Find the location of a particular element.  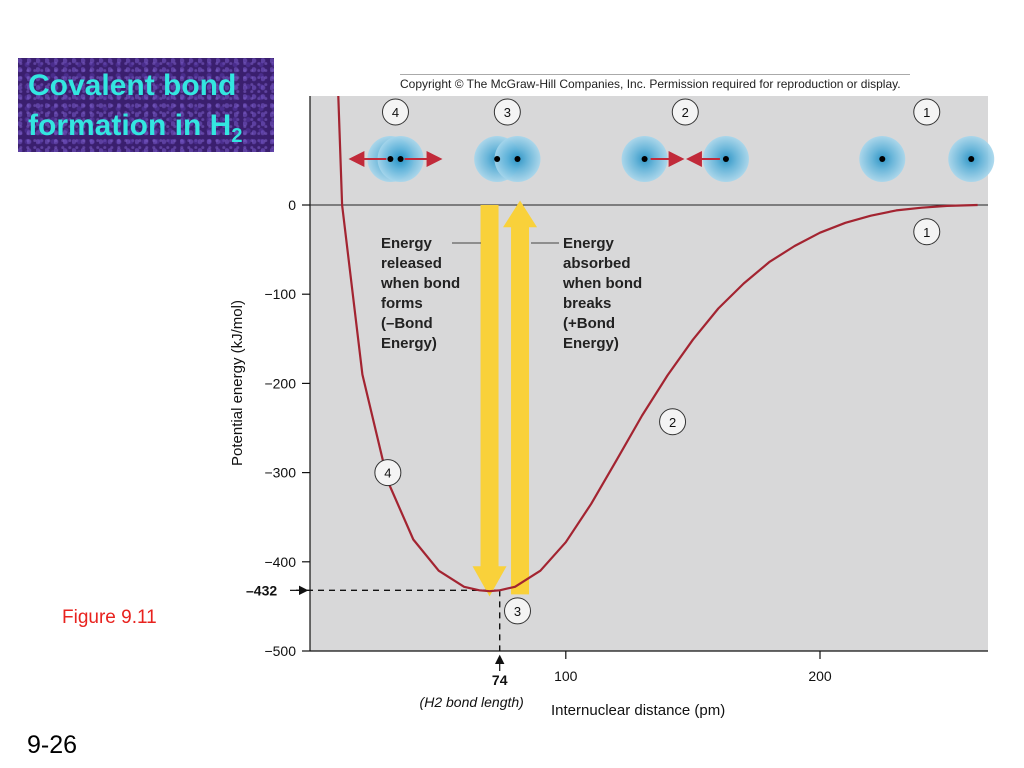

top-stage-label: 1 is located at coordinates (926, 112).